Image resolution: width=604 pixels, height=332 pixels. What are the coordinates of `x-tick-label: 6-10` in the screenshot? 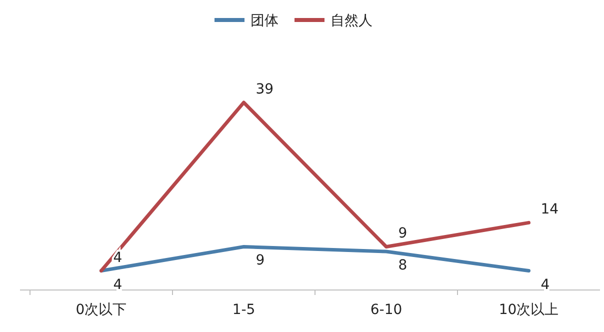 It's located at (386, 310).